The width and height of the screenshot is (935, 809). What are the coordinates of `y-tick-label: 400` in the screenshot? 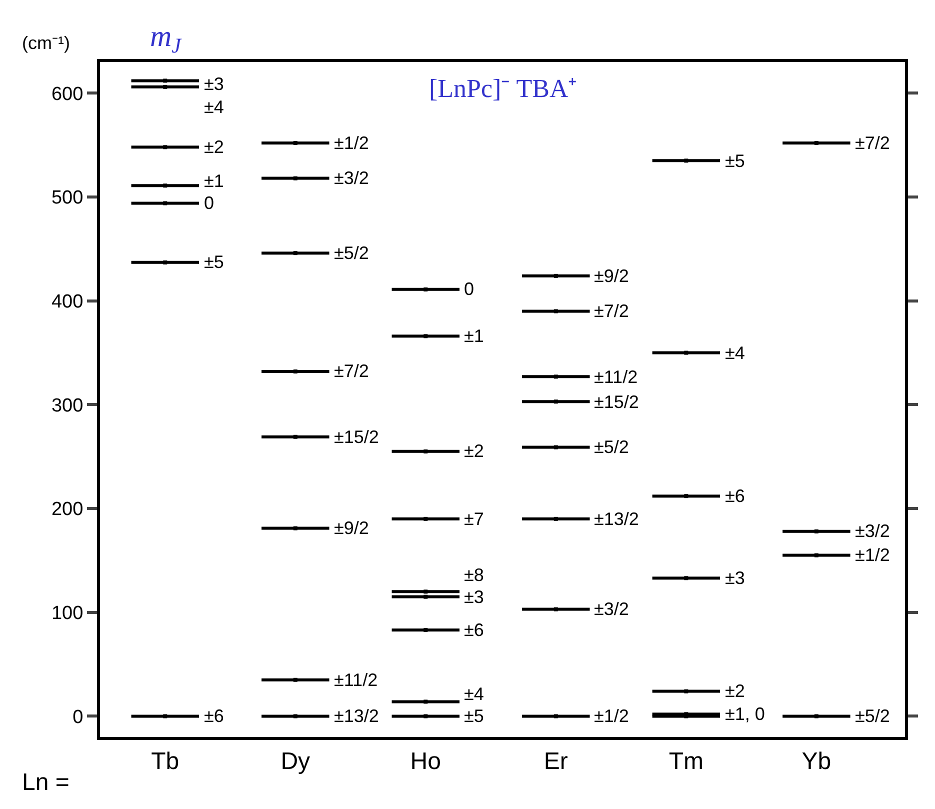 It's located at (67, 302).